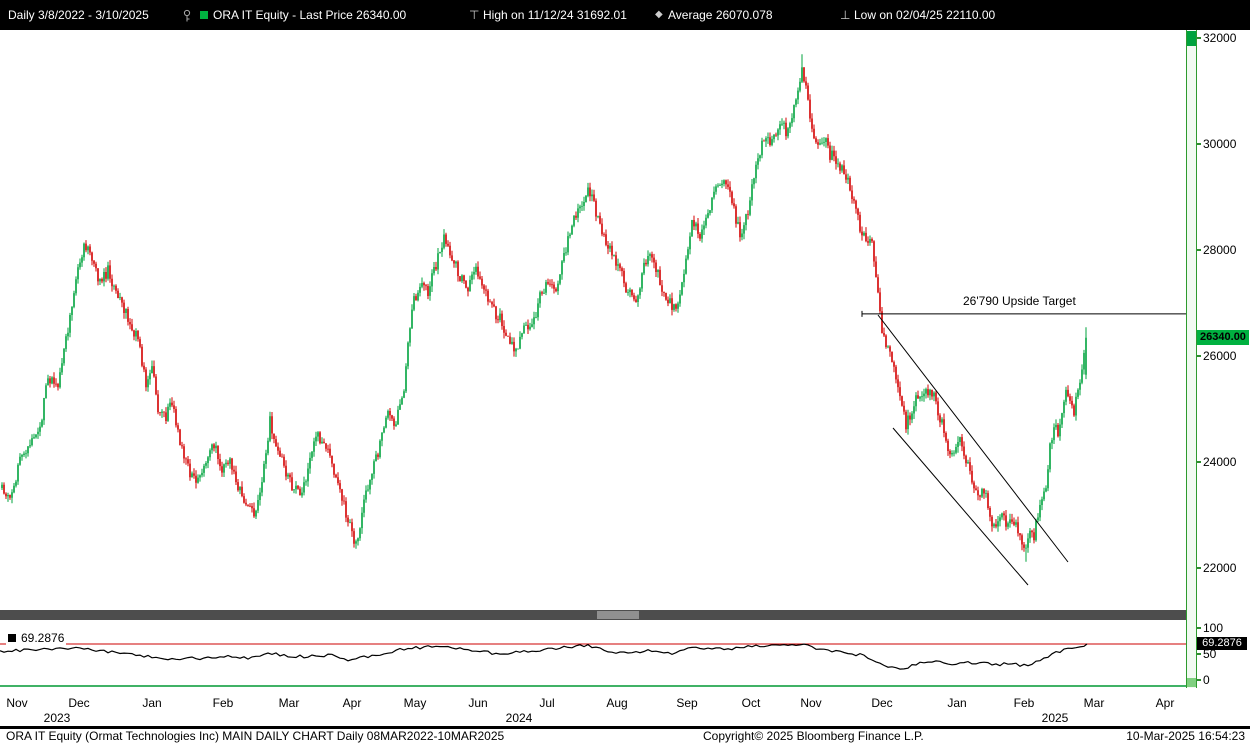  What do you see at coordinates (1210, 654) in the screenshot?
I see `indicator-axis-tick: 50` at bounding box center [1210, 654].